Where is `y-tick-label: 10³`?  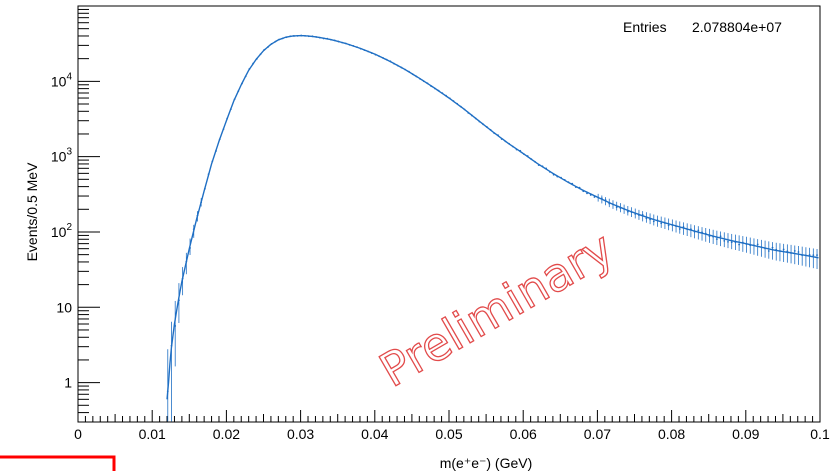
y-tick-label: 10³ is located at coordinates (62, 156).